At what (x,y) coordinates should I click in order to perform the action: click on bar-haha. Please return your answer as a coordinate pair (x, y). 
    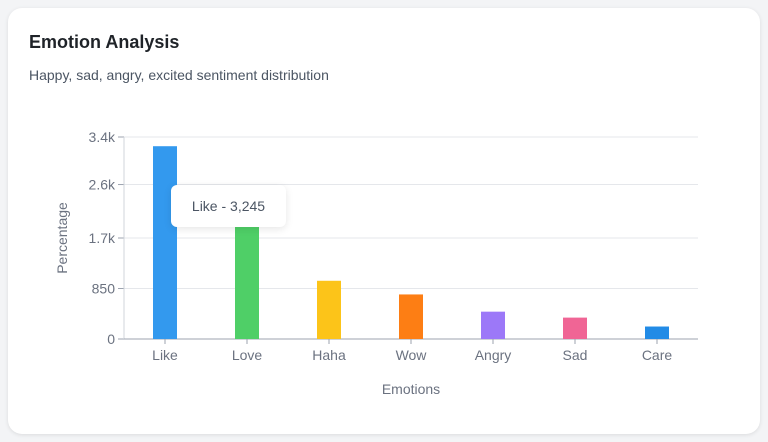
    Looking at the image, I should click on (329, 309).